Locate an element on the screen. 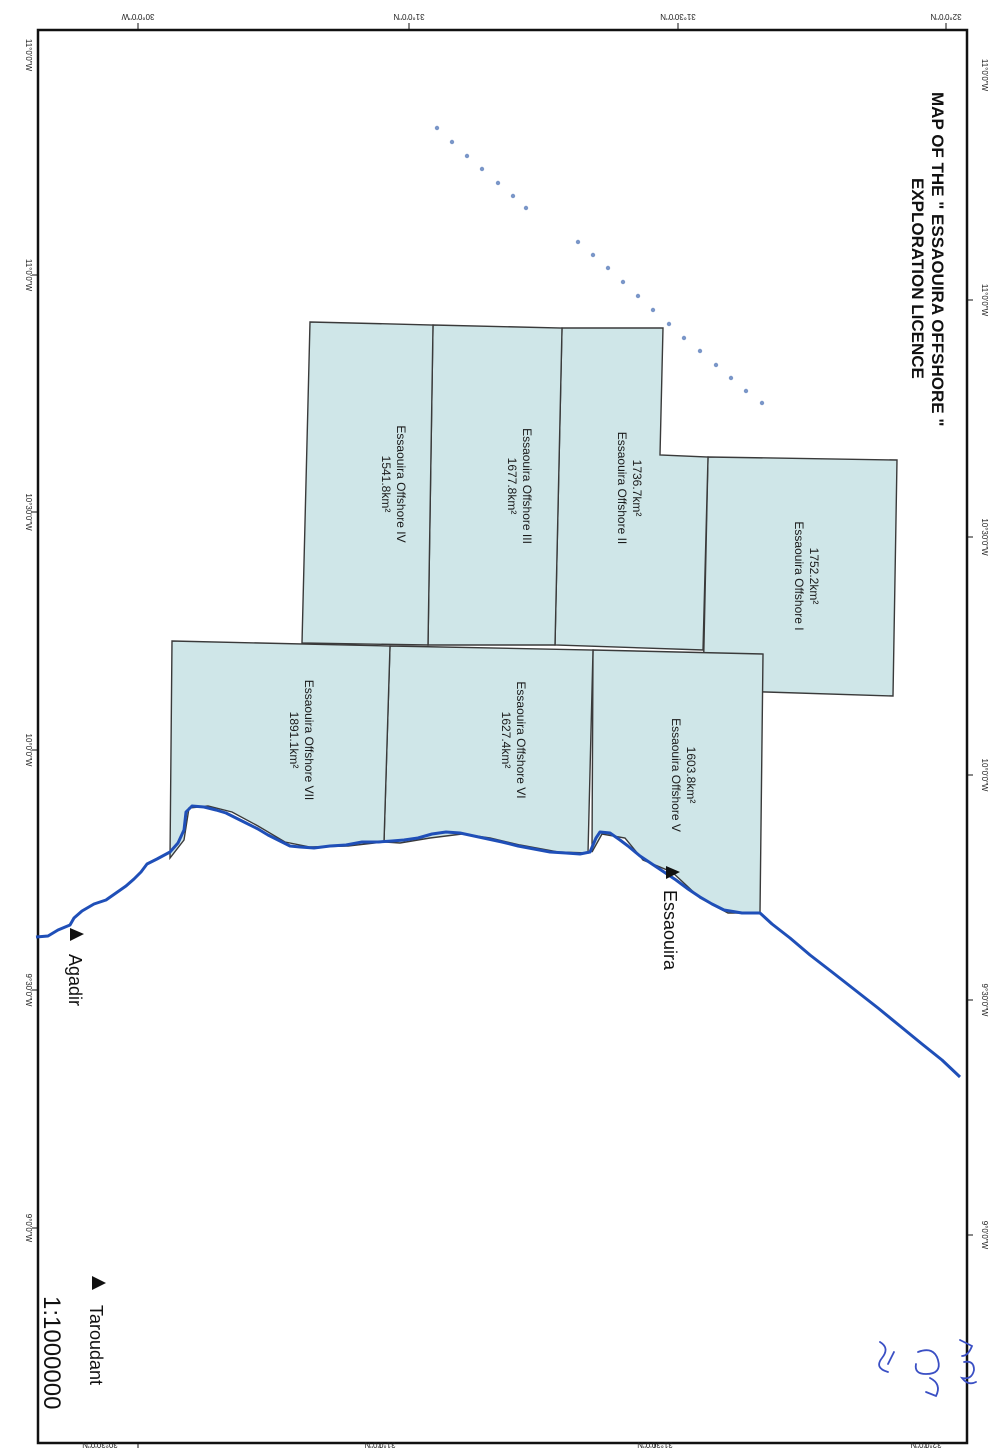 This screenshot has height=1449, width=997. block-iii-shape is located at coordinates (495, 485).